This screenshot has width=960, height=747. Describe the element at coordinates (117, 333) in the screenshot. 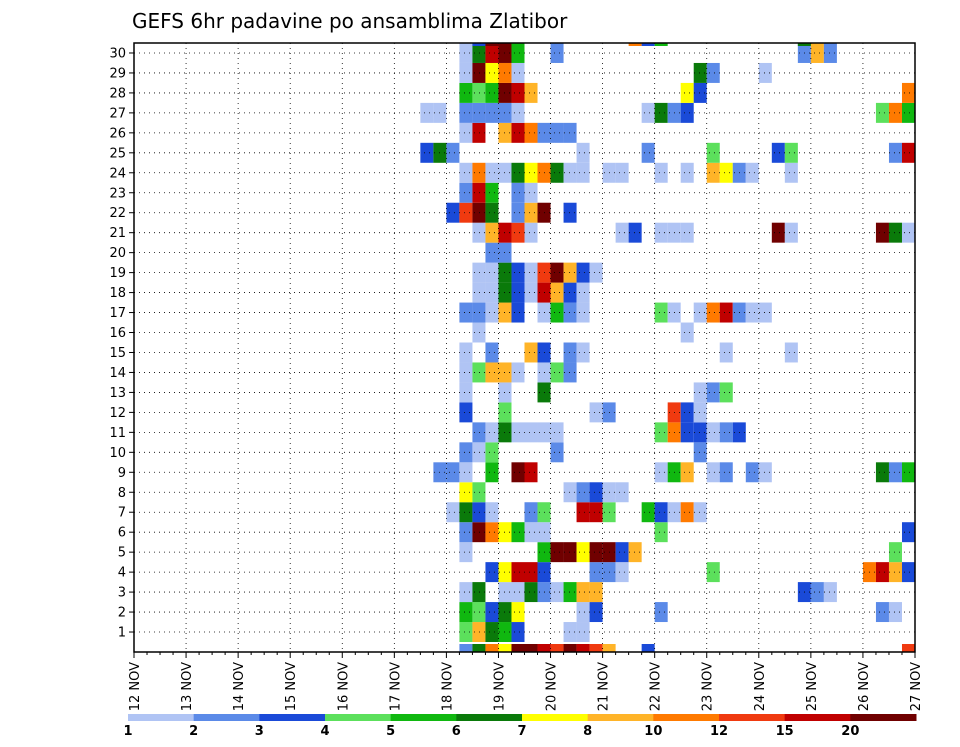

I see `y-tick-label: 16` at that location.